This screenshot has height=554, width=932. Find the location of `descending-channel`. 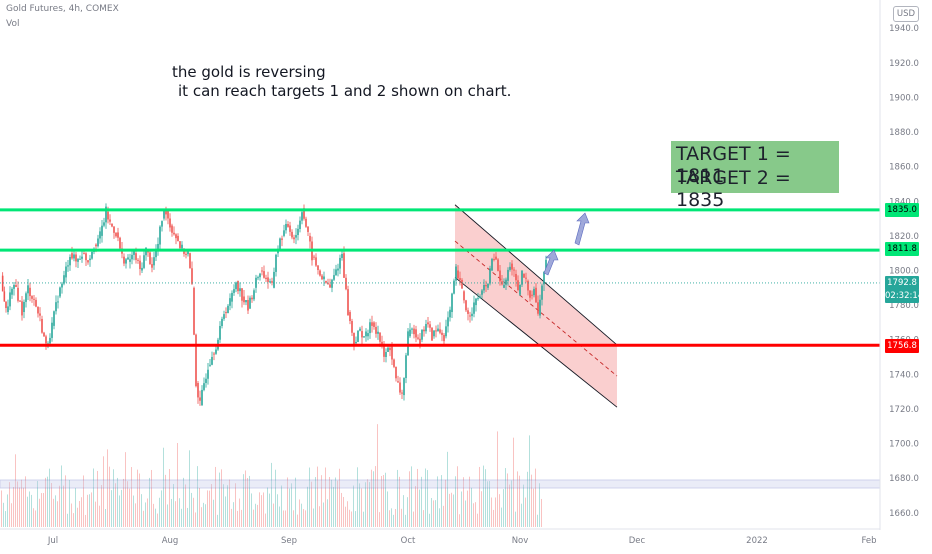

descending-channel is located at coordinates (536, 306).